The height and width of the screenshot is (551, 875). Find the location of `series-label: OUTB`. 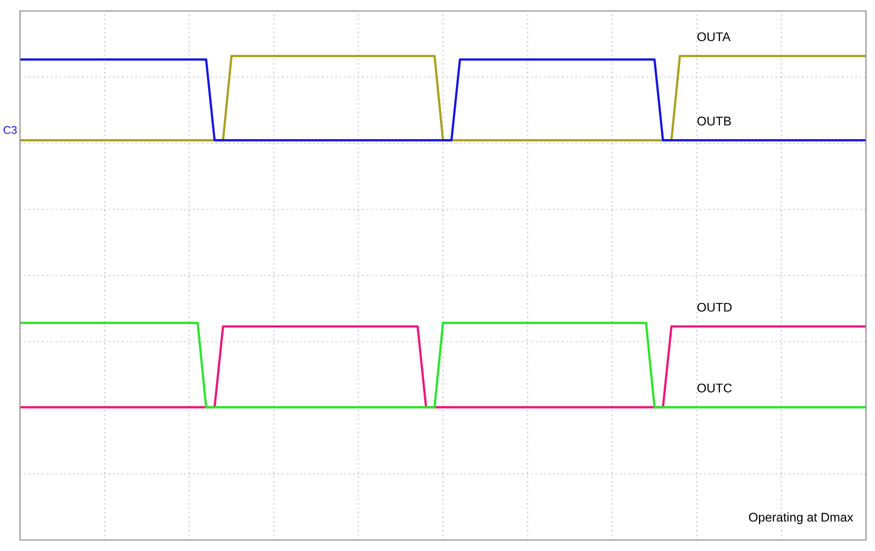

series-label: OUTB is located at coordinates (714, 121).